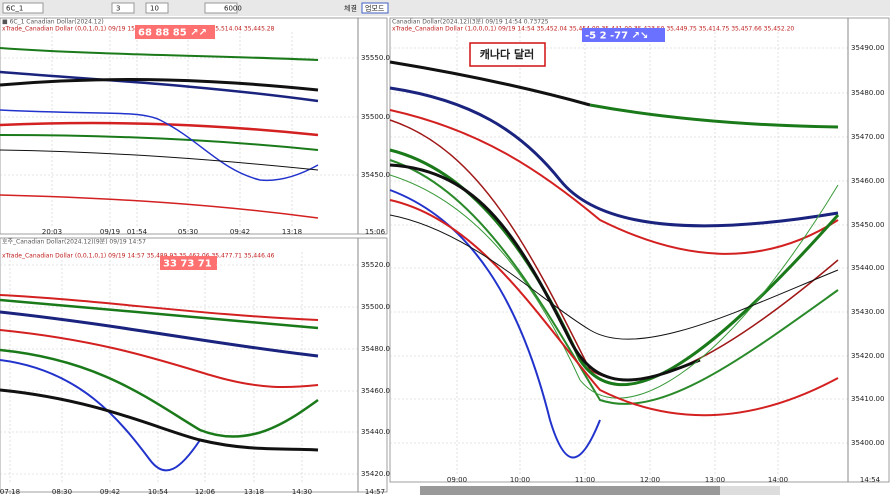 The image size is (890, 496). I want to click on mode-box, so click(375, 8).